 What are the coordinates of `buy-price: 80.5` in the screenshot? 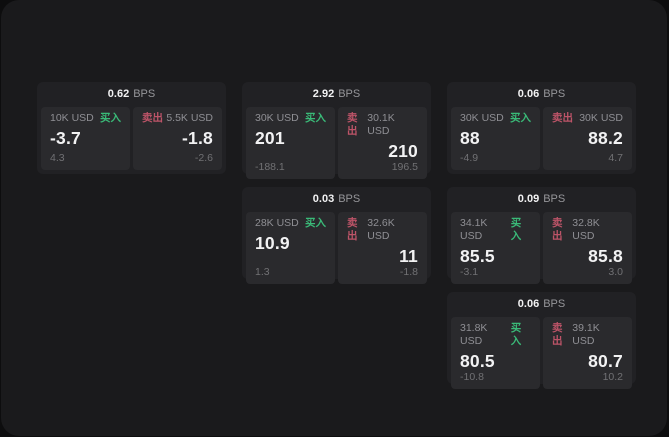 It's located at (477, 361).